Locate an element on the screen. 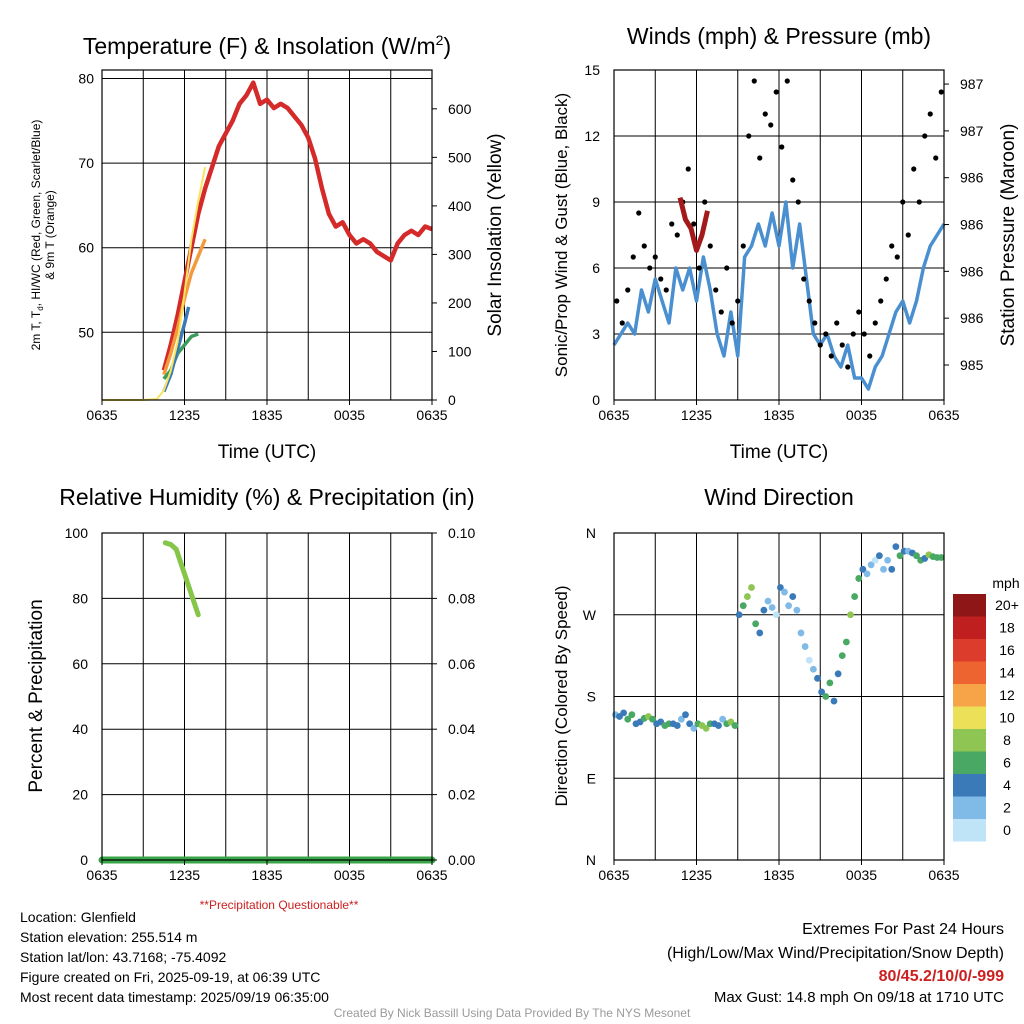 The width and height of the screenshot is (1024, 1024). y-tick-label-left: S is located at coordinates (591, 697).